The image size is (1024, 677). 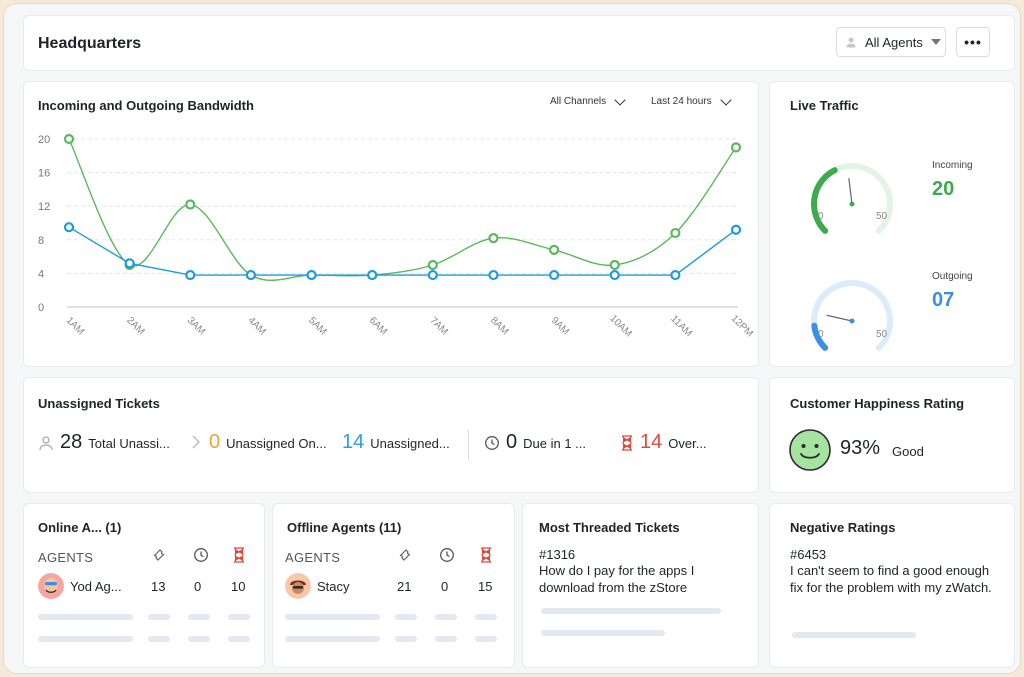 What do you see at coordinates (560, 326) in the screenshot?
I see `x-tick-label: 9AM` at bounding box center [560, 326].